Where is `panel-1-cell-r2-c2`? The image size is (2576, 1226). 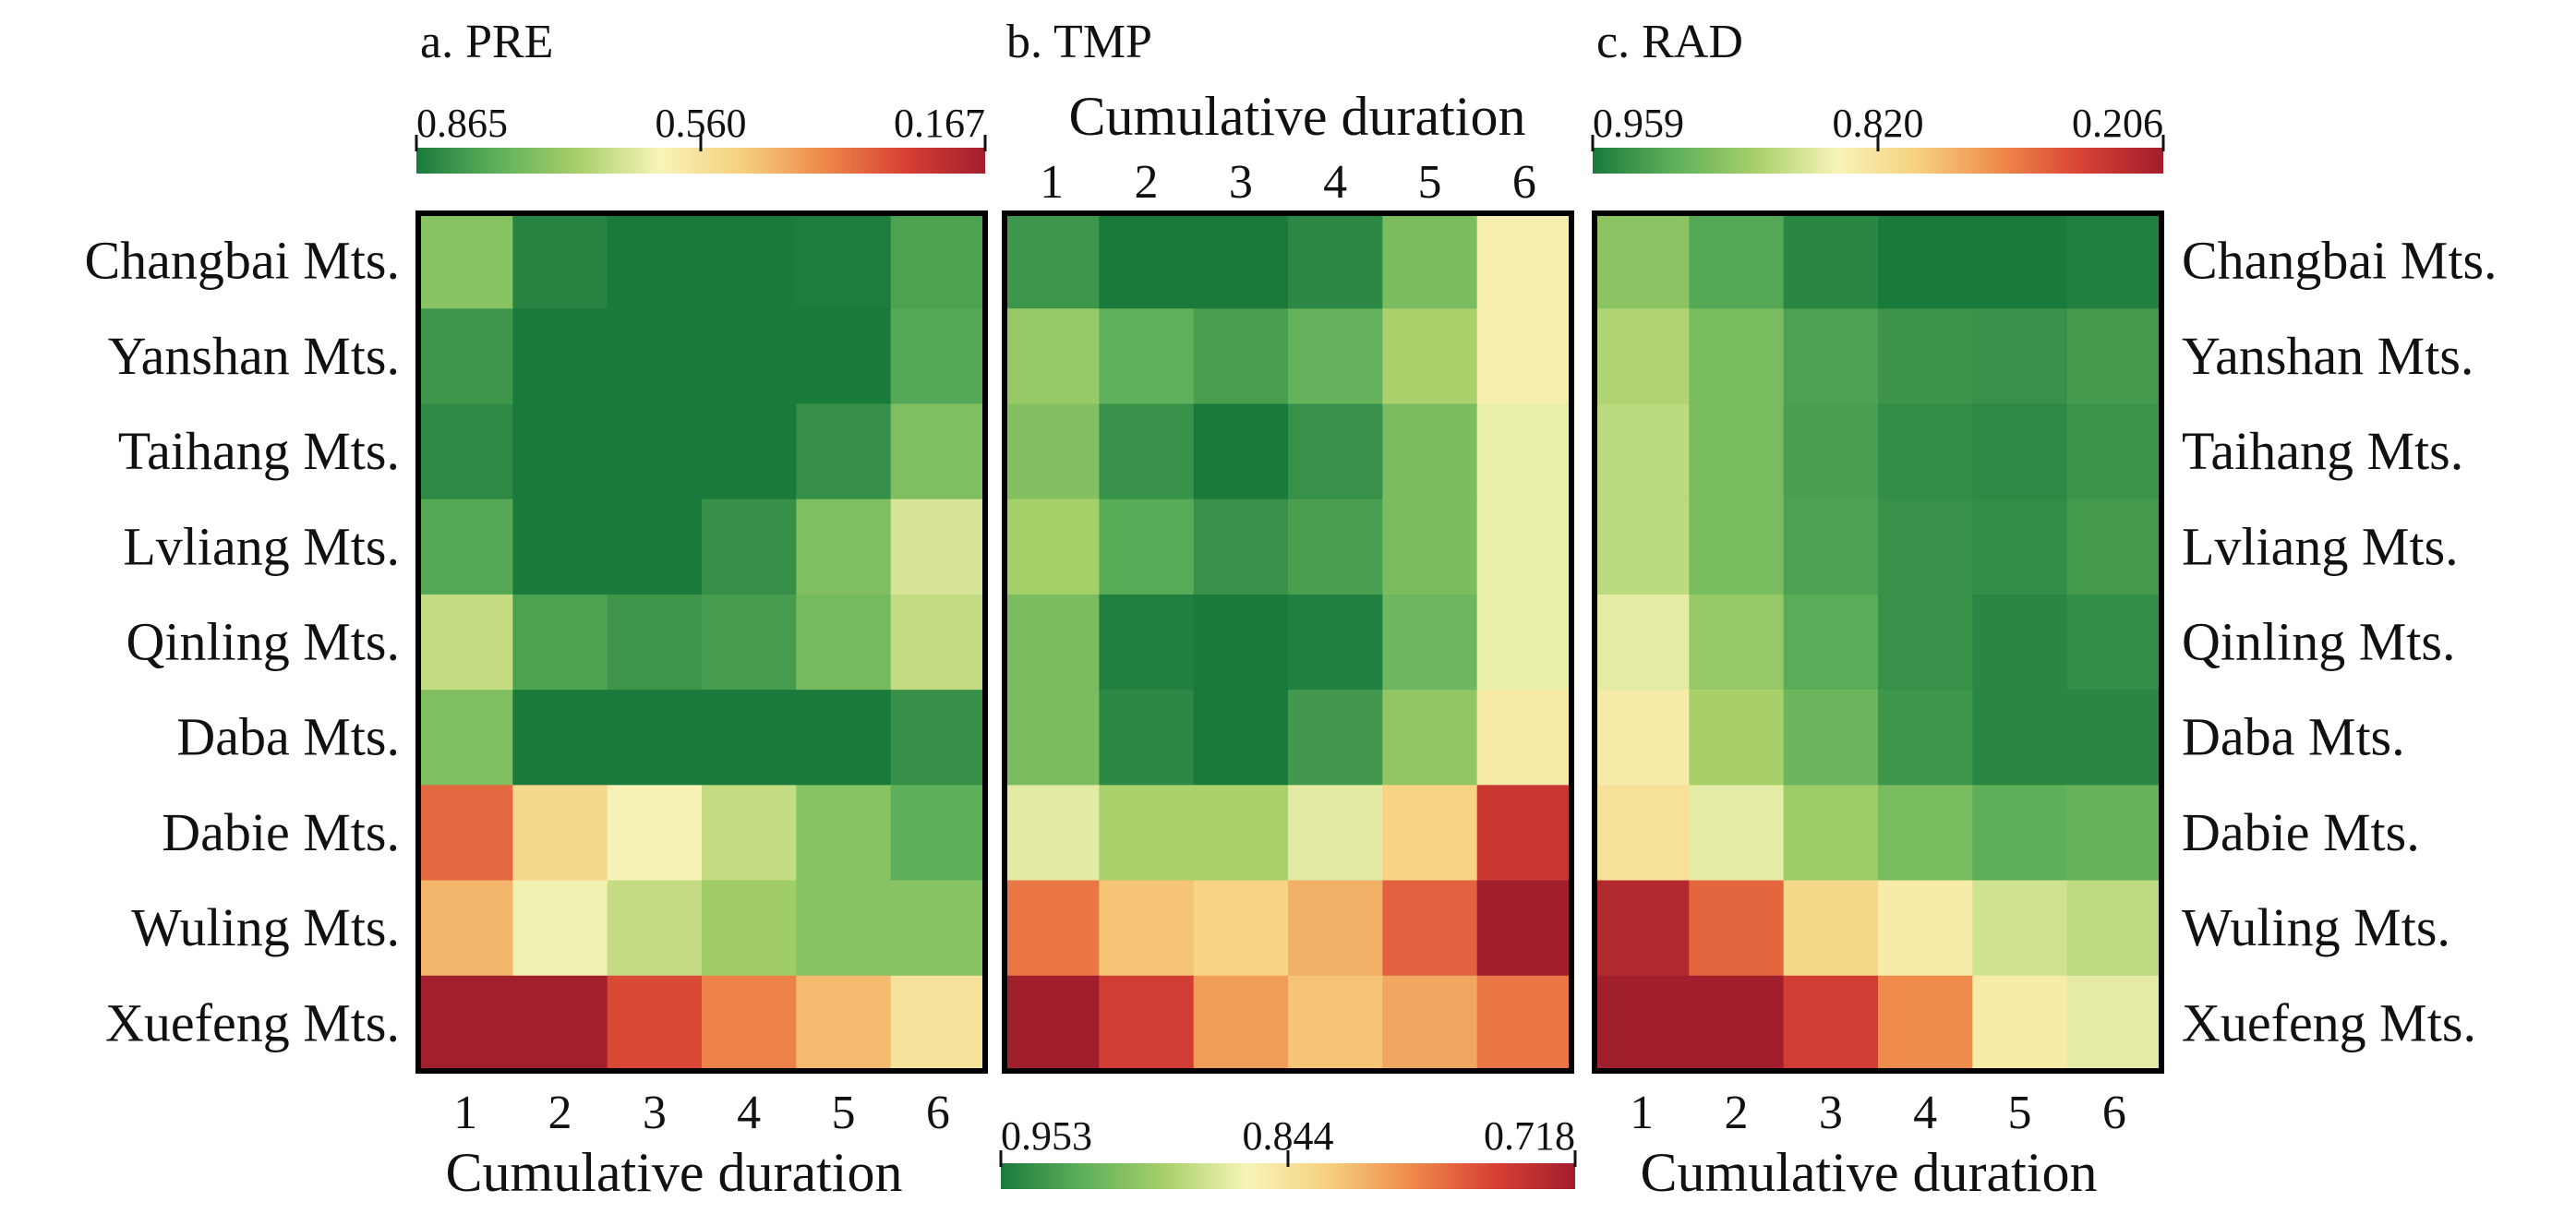
panel-1-cell-r2-c2 is located at coordinates (560, 357).